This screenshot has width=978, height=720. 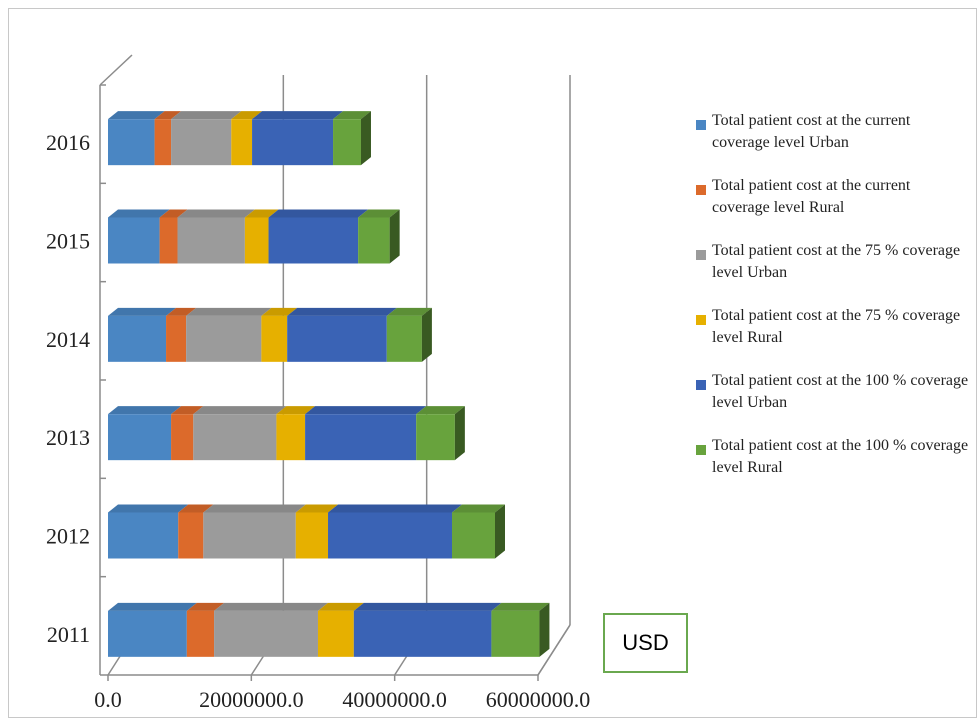 I want to click on x-tick-label: 40000000.0, so click(x=394, y=699).